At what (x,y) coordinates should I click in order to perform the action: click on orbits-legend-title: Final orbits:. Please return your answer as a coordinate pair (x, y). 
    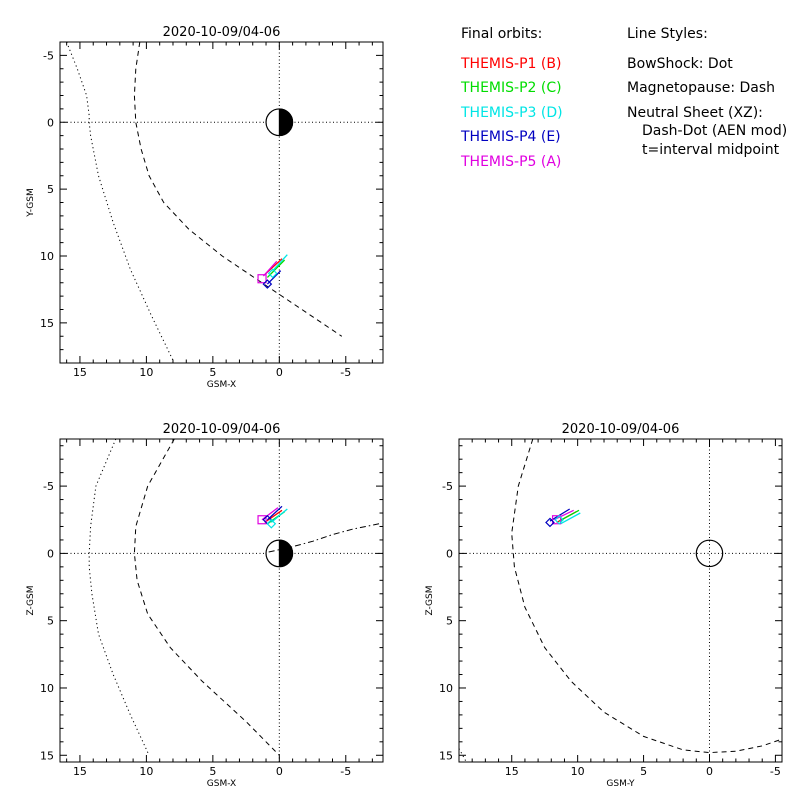
    Looking at the image, I should click on (502, 34).